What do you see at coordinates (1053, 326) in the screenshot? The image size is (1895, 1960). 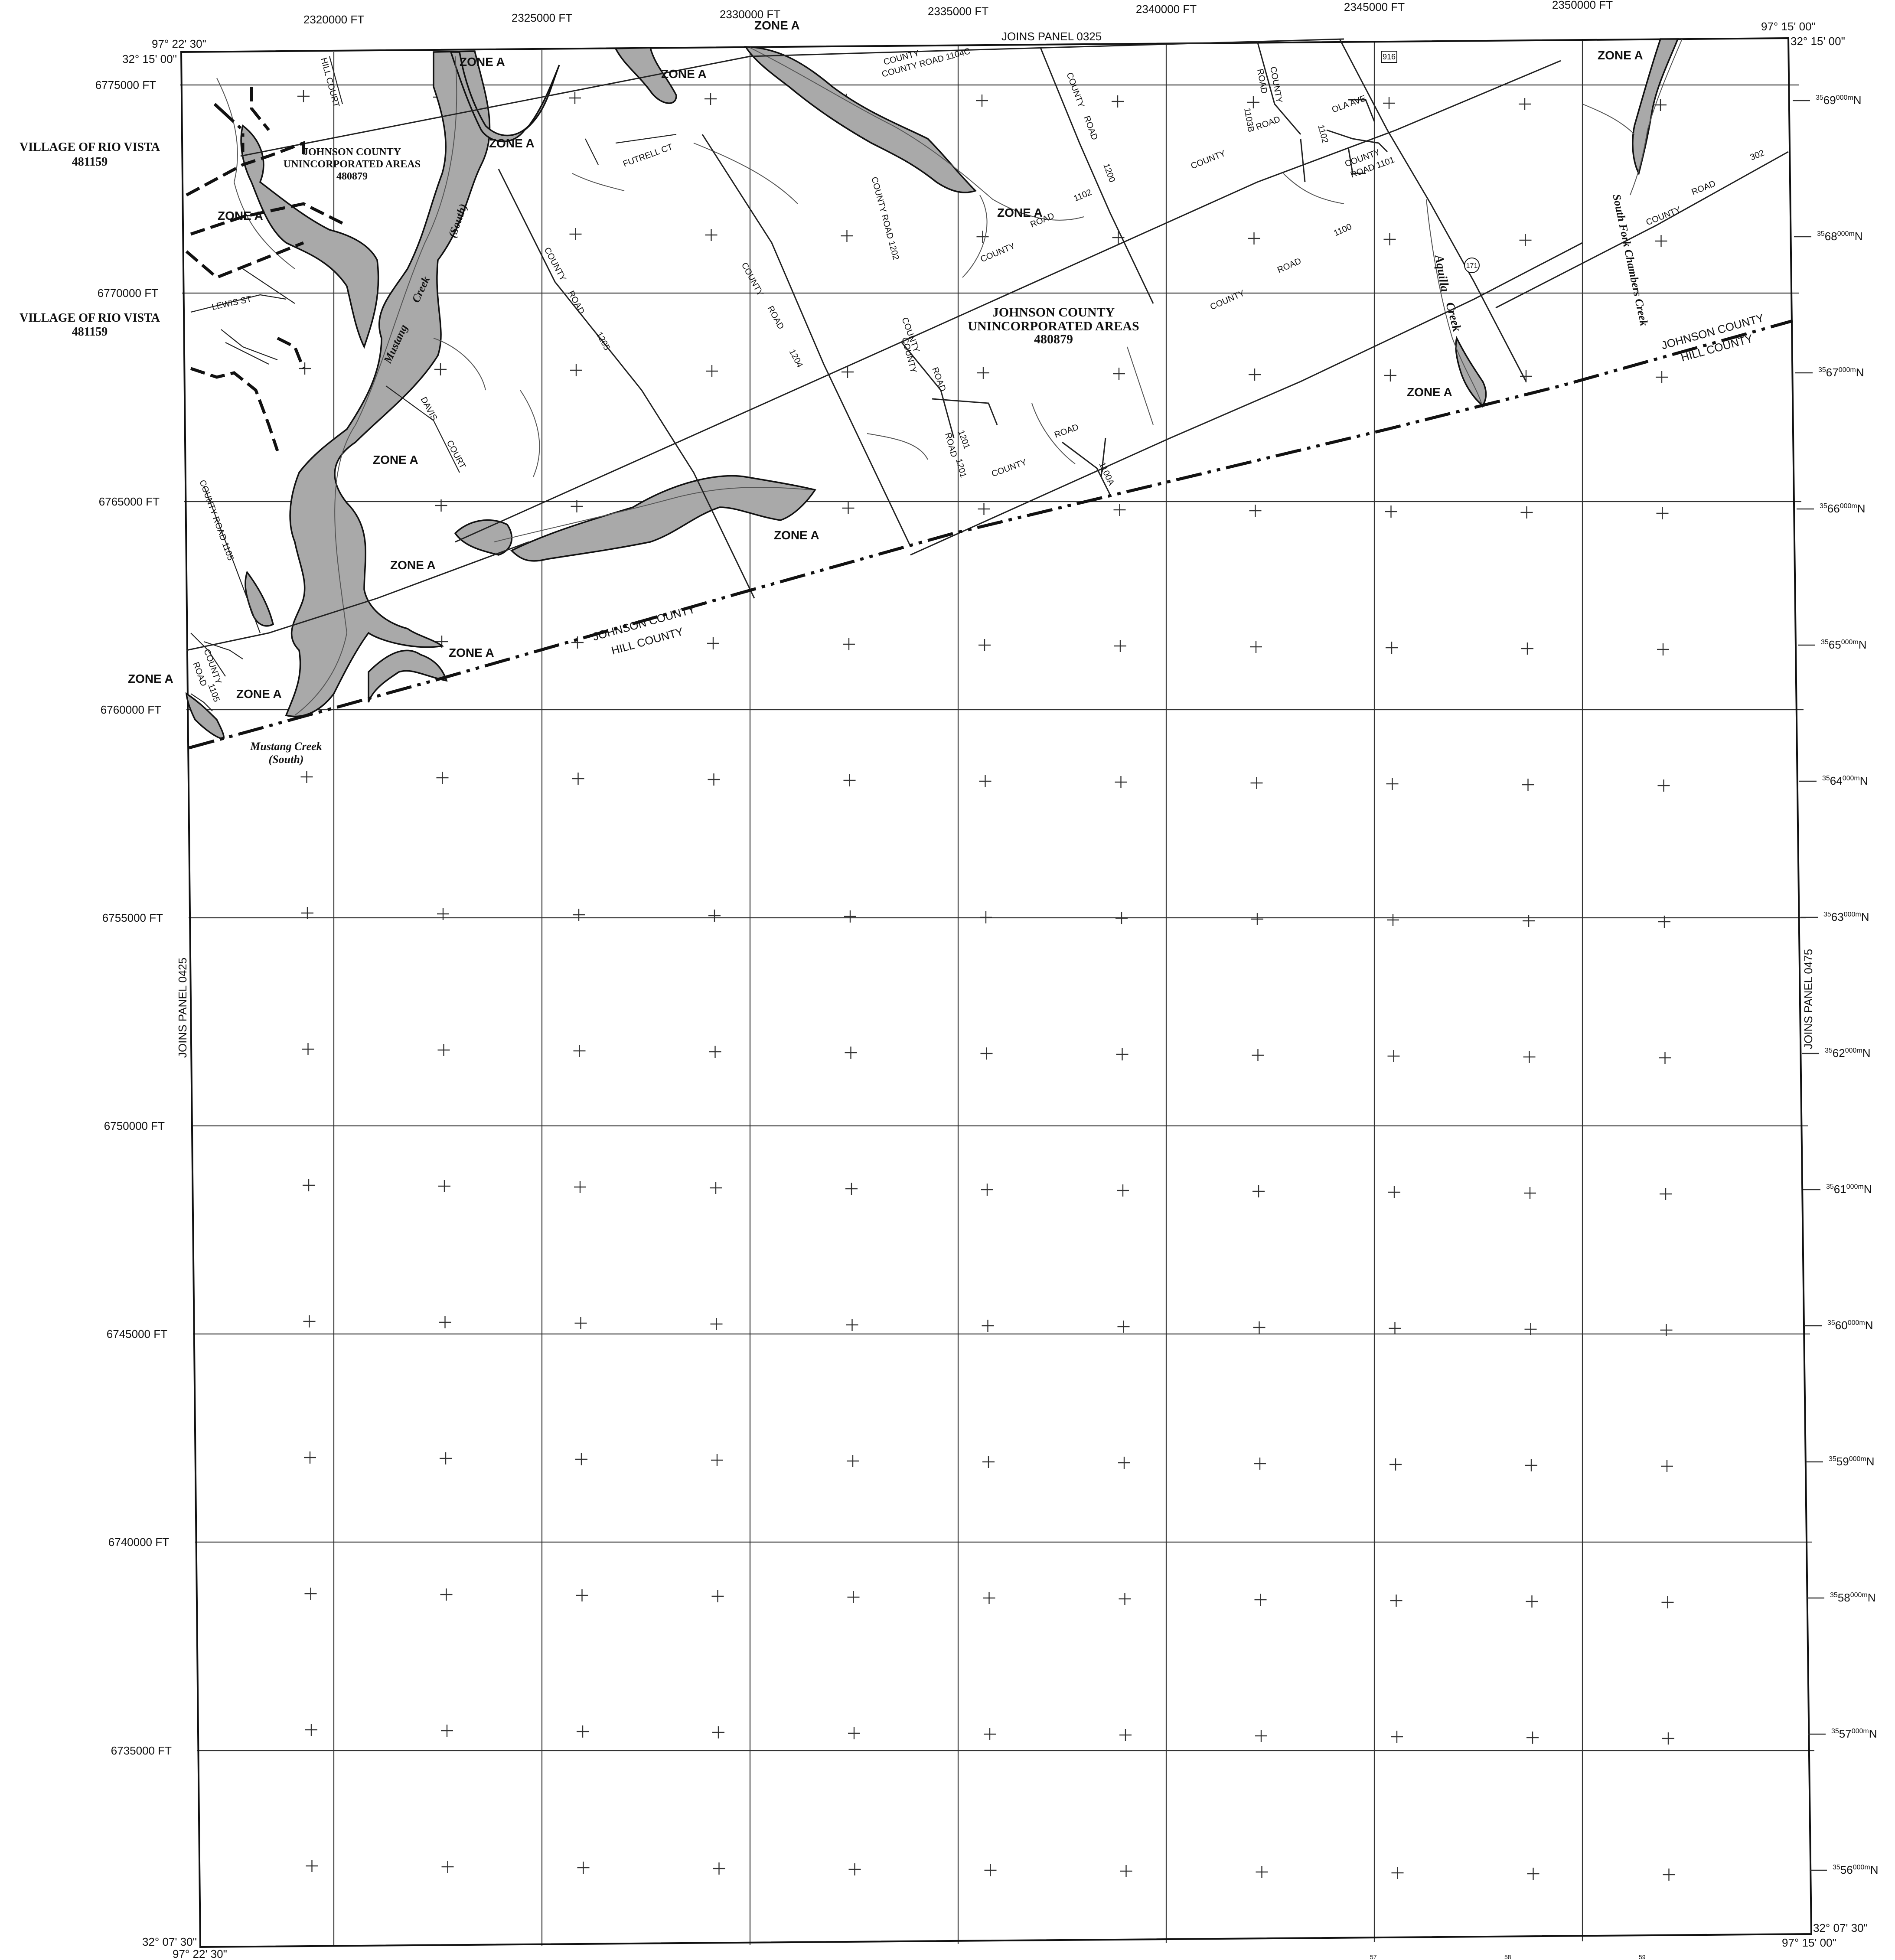 I see `community-name: UNINCORPORATED AREAS` at bounding box center [1053, 326].